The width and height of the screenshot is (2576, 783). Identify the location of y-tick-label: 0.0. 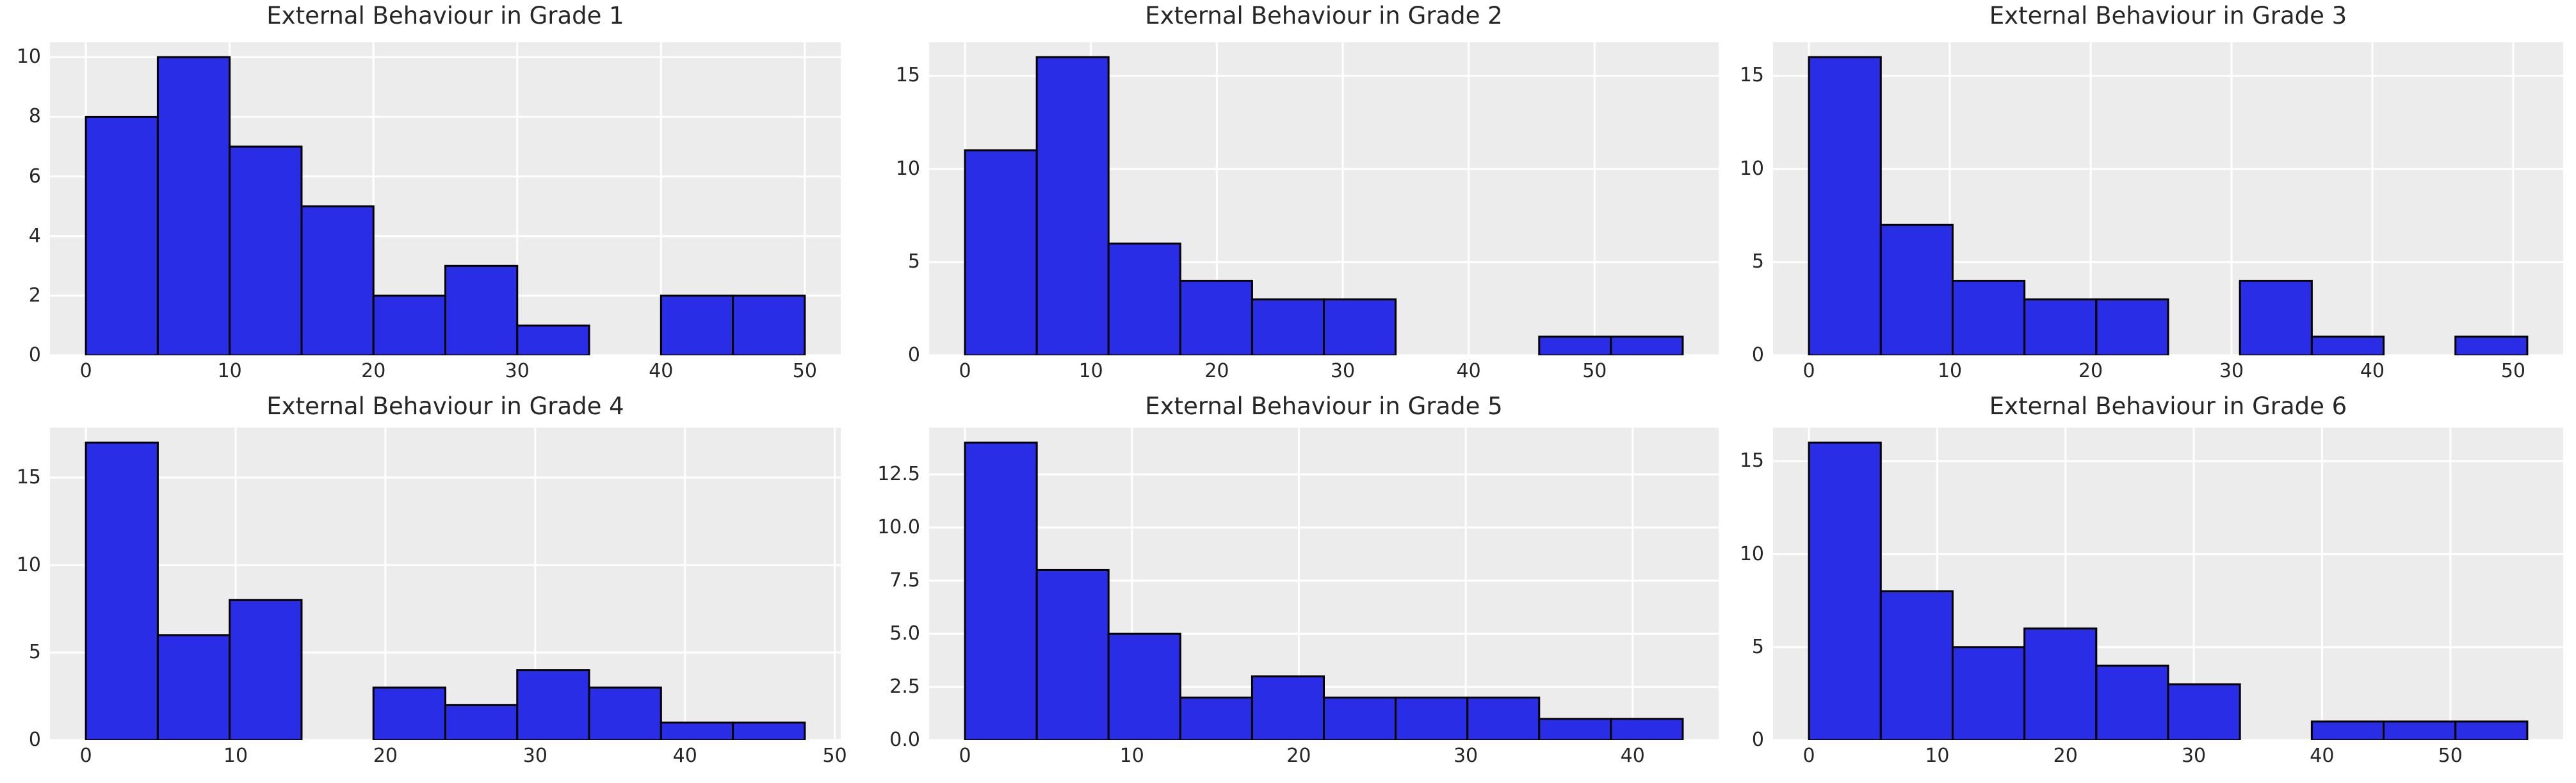
(904, 740).